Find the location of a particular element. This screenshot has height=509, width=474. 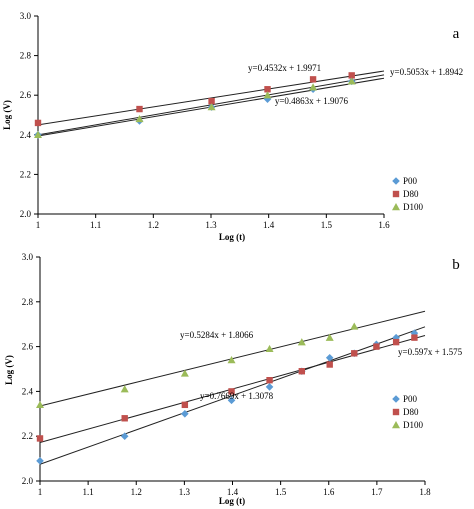

panel-label: a is located at coordinates (456, 34).